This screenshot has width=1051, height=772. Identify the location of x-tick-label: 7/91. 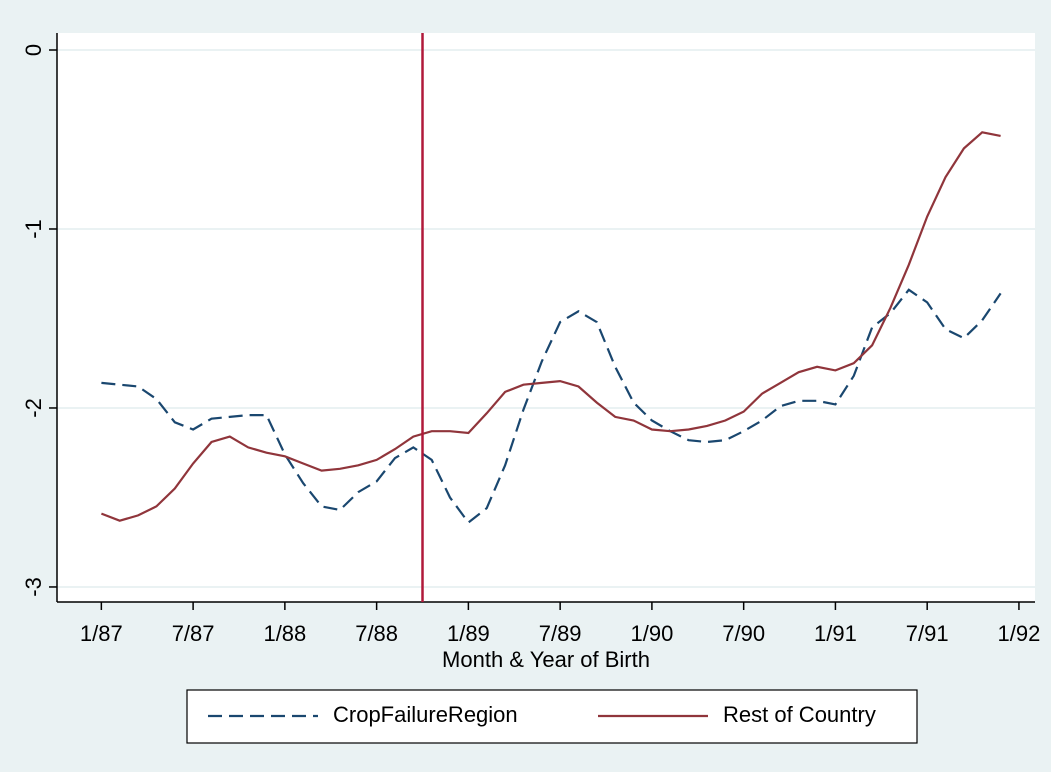
(927, 633).